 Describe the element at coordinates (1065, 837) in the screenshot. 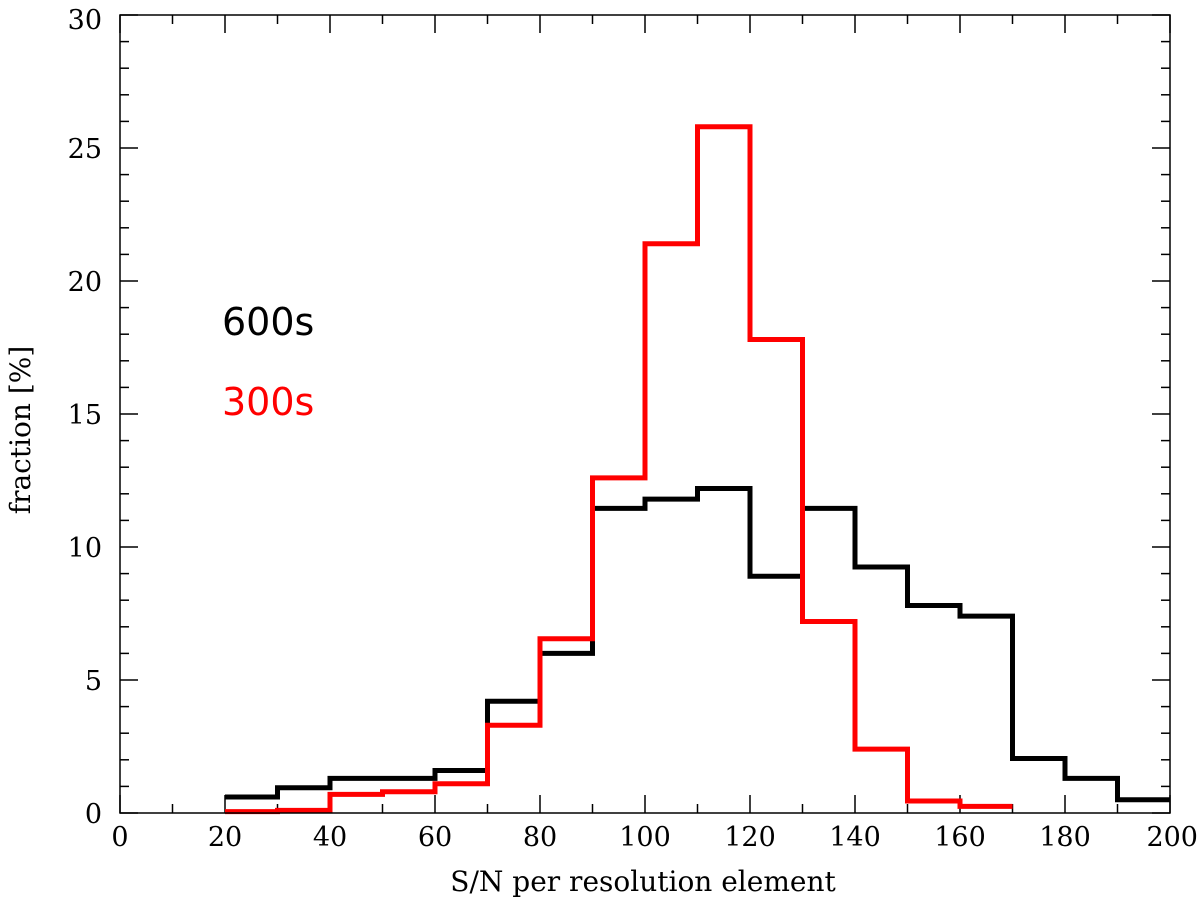

I see `x-tick-label: 180` at that location.